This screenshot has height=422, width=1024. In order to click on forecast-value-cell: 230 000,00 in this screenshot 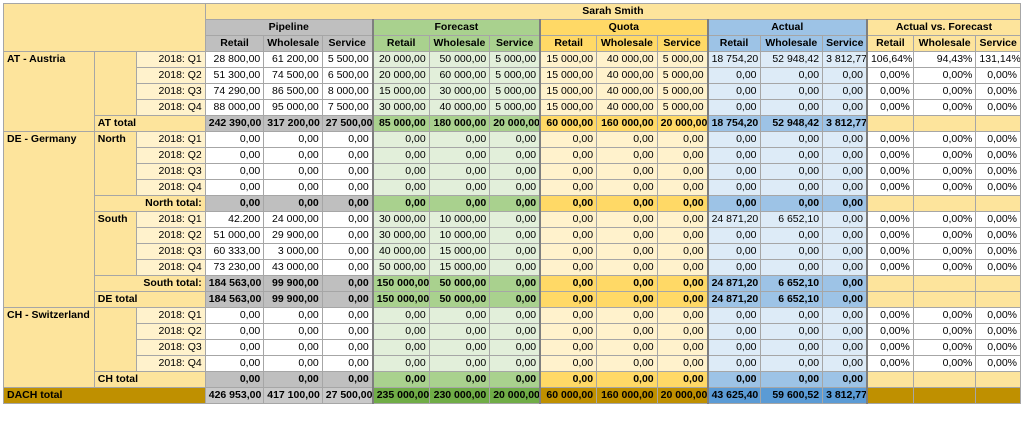, I will do `click(459, 395)`.